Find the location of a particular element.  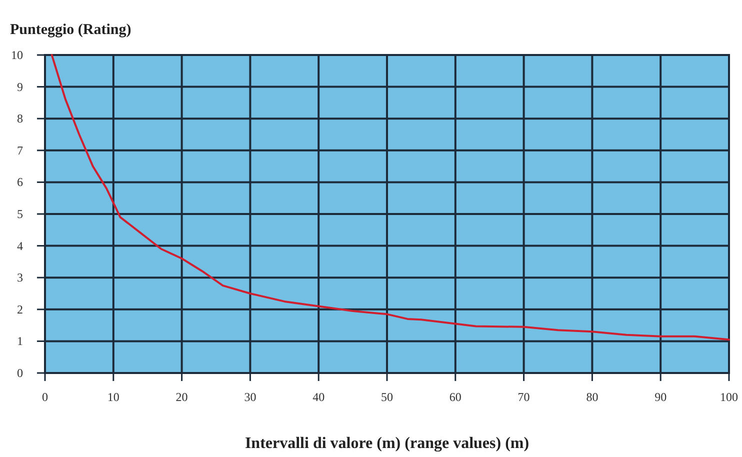

x-tick-label: 10 is located at coordinates (113, 397).